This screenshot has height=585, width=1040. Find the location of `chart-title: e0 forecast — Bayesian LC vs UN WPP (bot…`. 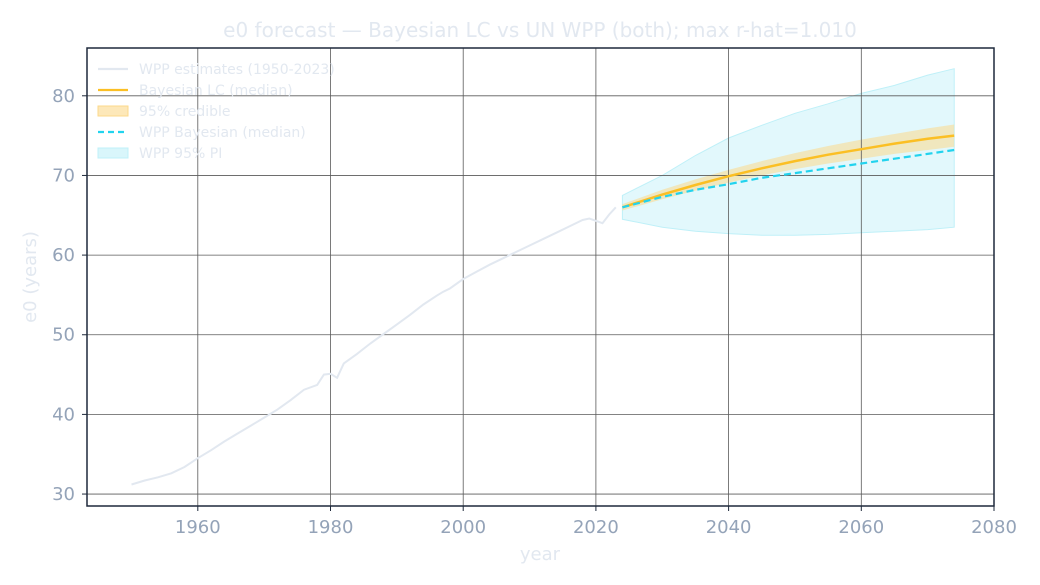

chart-title: e0 forecast — Bayesian LC vs UN WPP (bot… is located at coordinates (540, 30).